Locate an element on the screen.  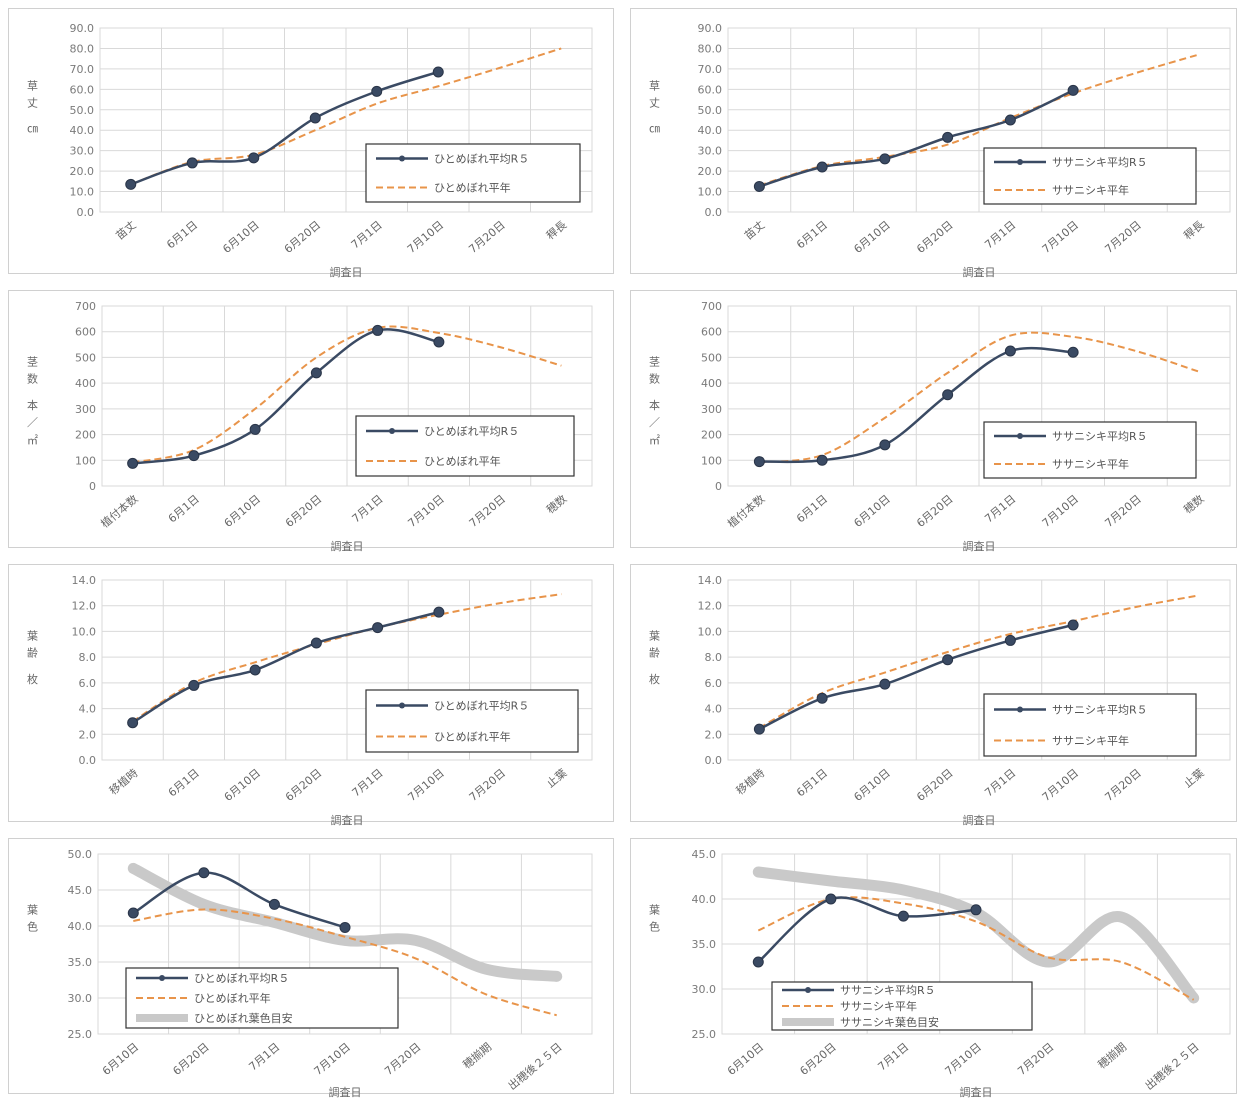
y-tick-label: 100 is located at coordinates (85, 460).